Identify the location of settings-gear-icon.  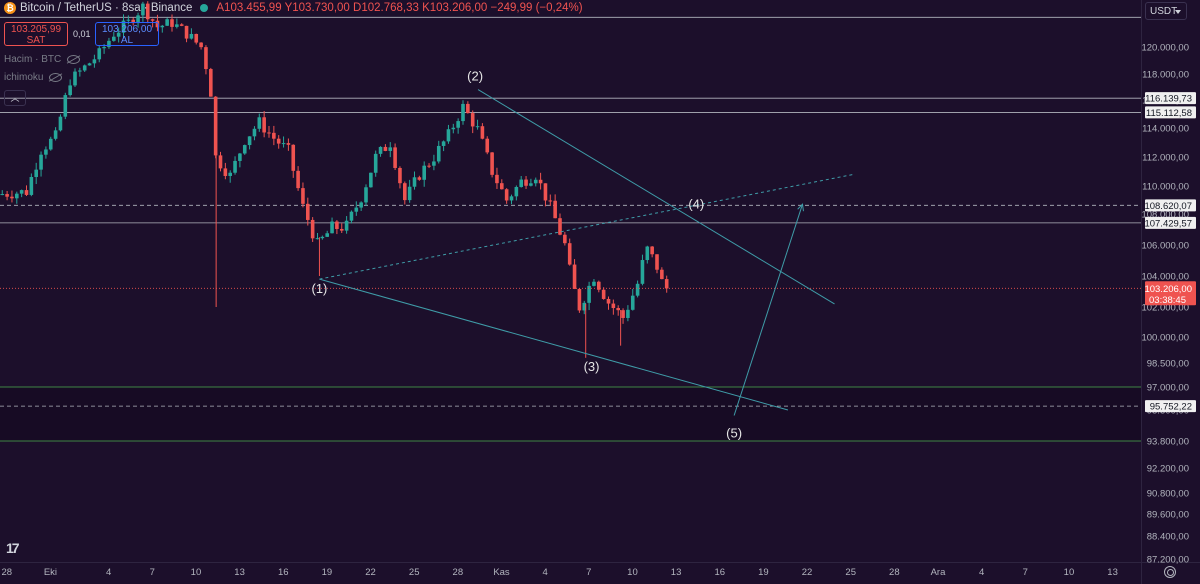
(1170, 572).